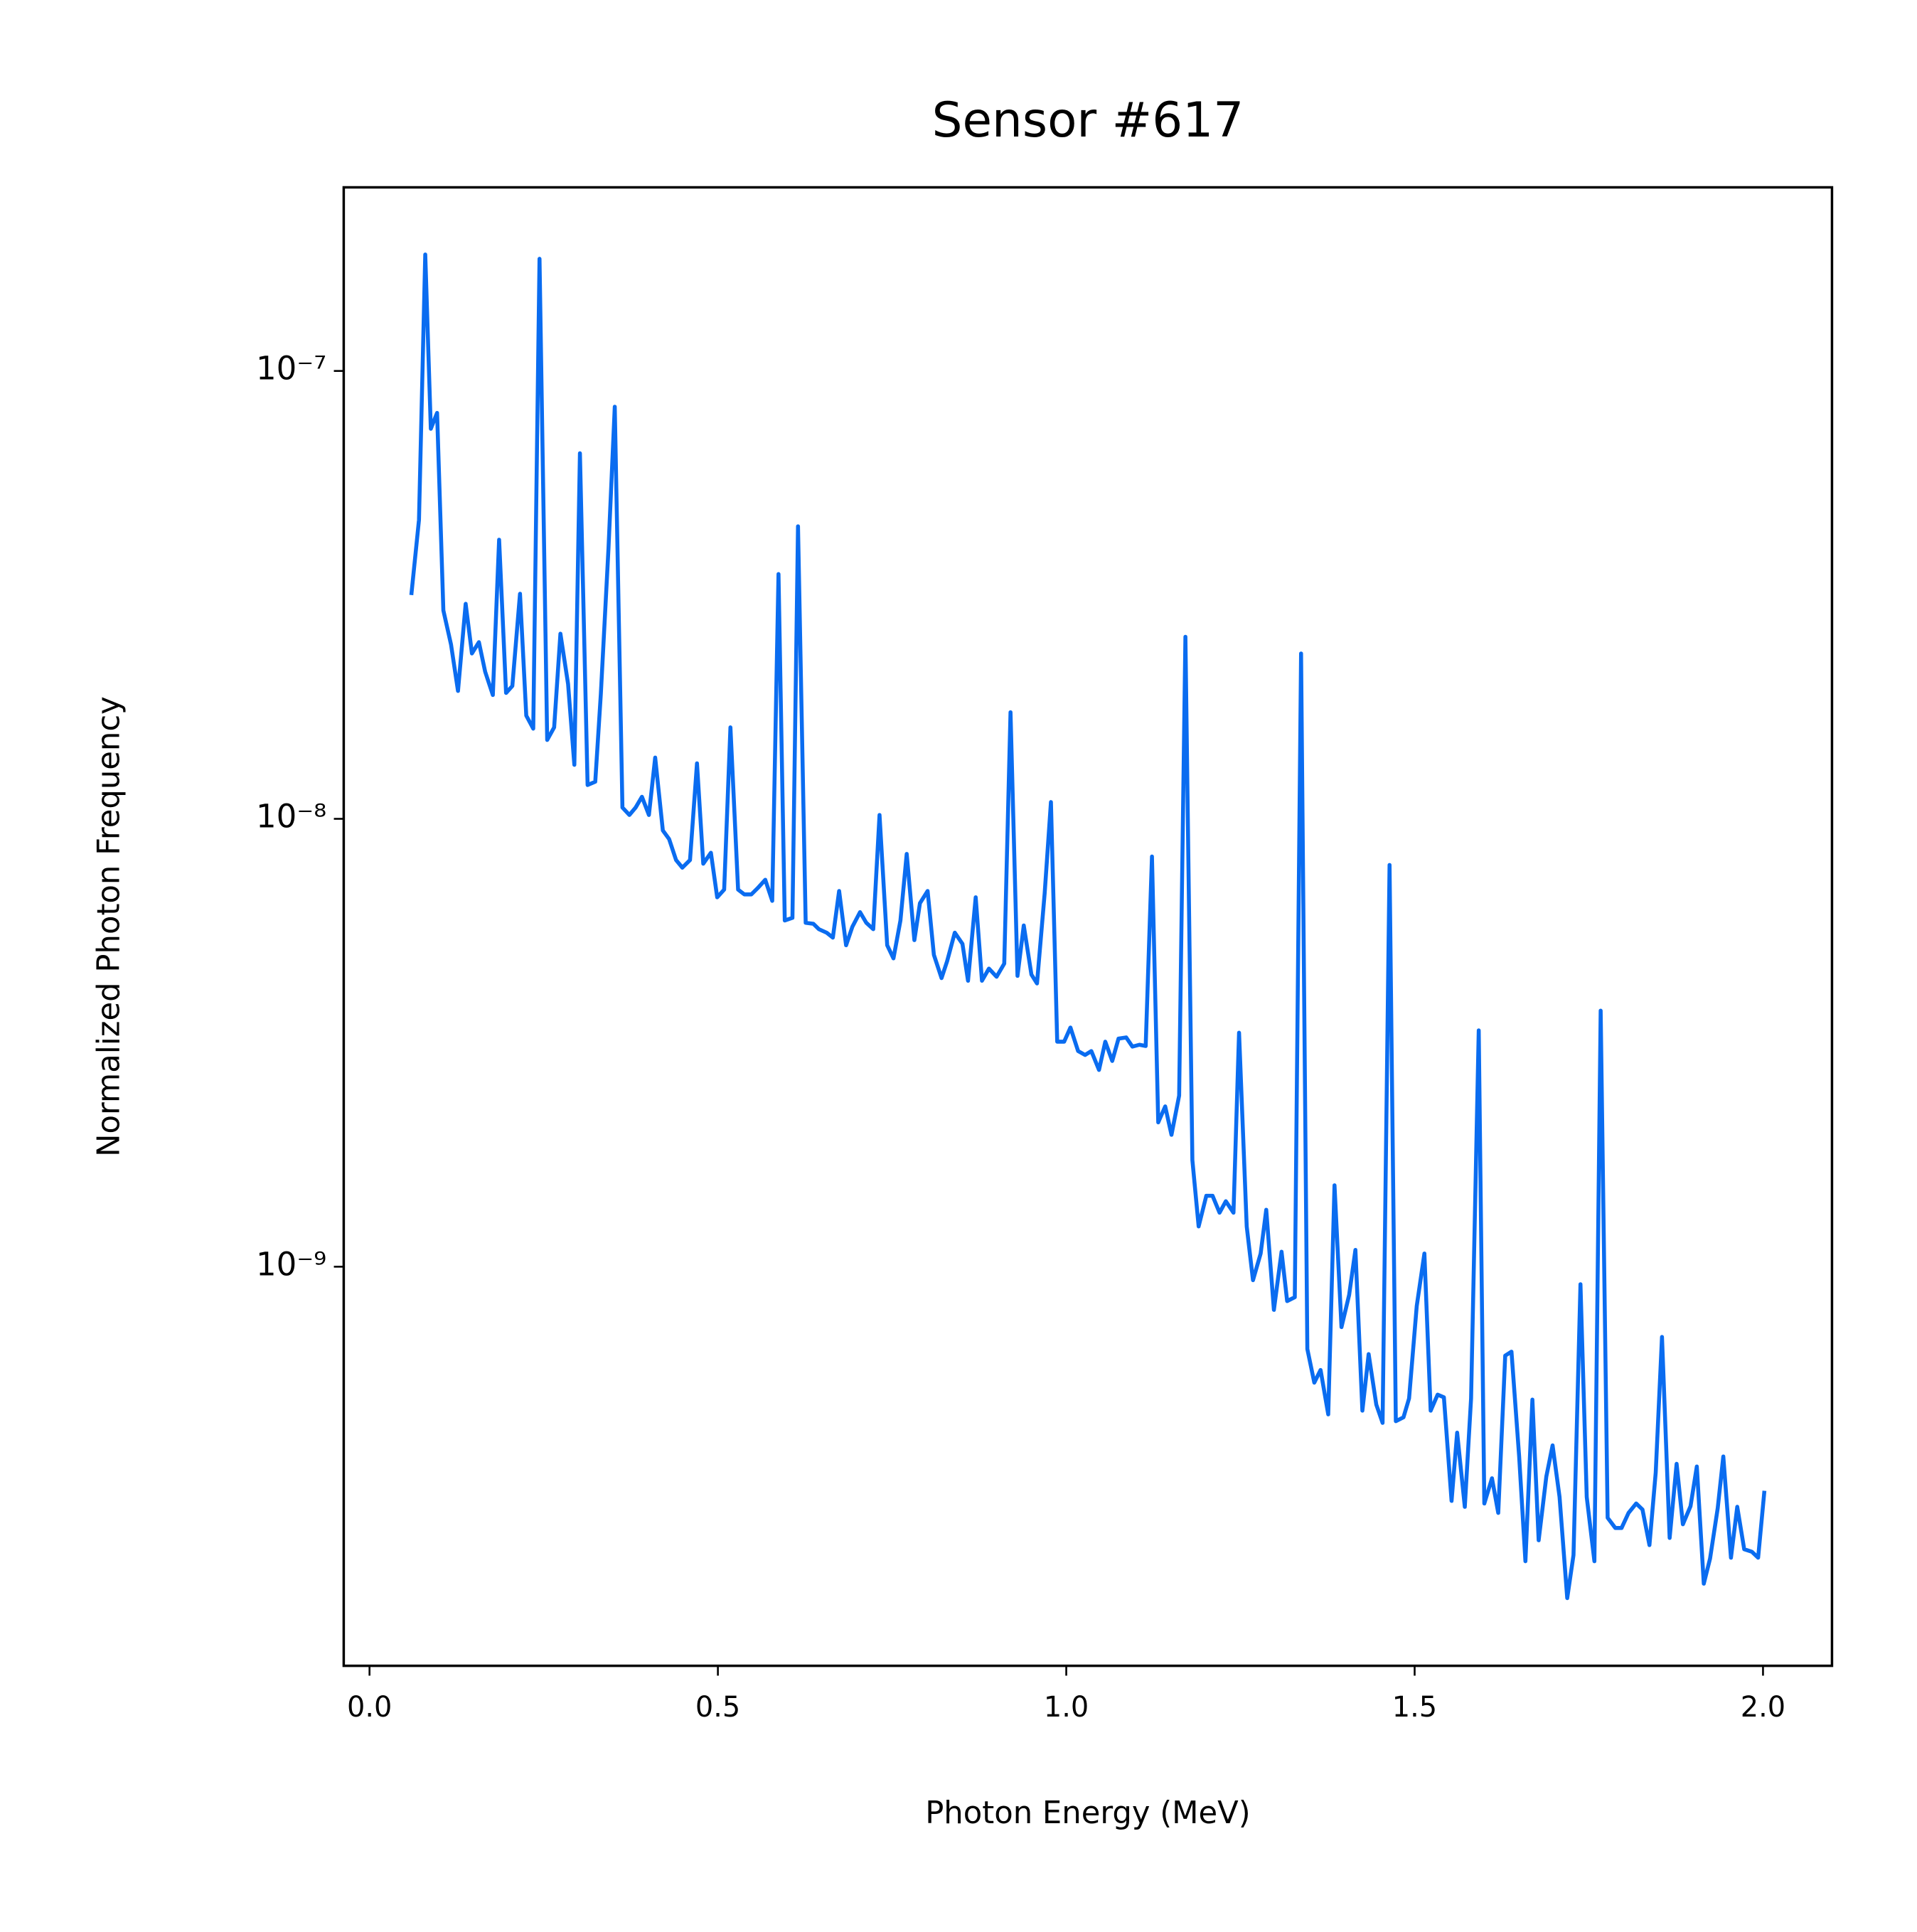 This screenshot has height=1932, width=1917. What do you see at coordinates (109, 927) in the screenshot?
I see `y-axis-label: Normalized Photon Frequency` at bounding box center [109, 927].